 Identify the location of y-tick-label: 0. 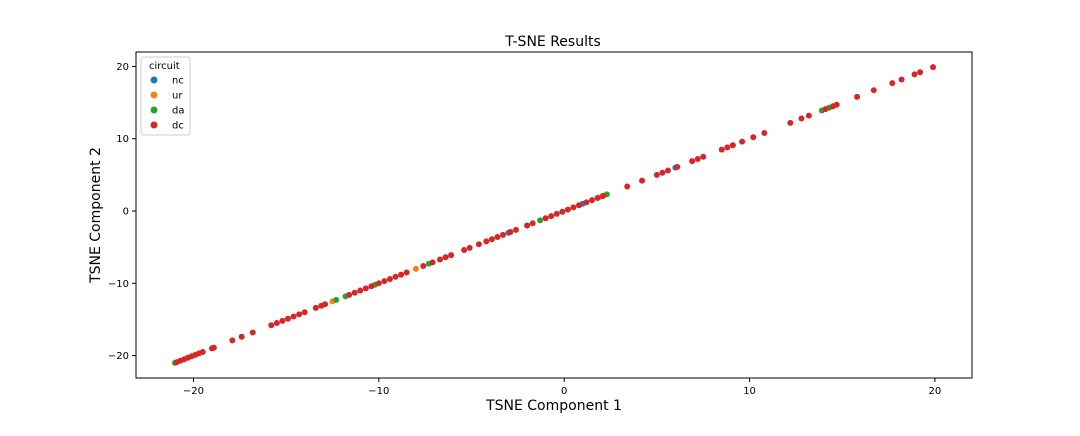
(126, 212).